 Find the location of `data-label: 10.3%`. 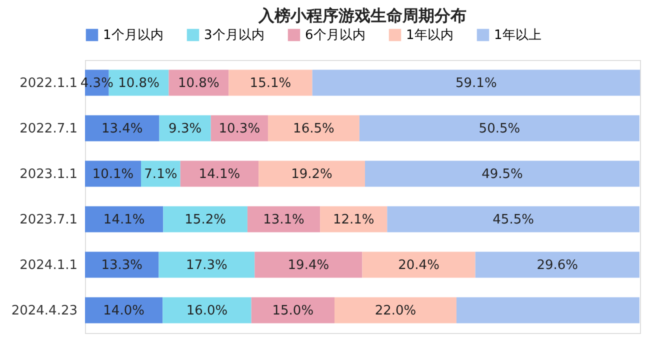

data-label: 10.3% is located at coordinates (239, 128).